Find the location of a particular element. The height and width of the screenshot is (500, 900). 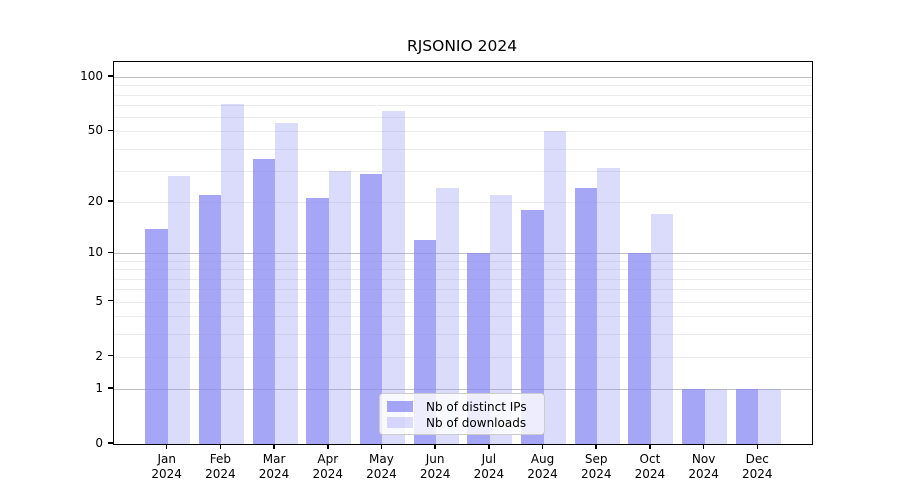

legend-label: Nb of downloads is located at coordinates (476, 422).